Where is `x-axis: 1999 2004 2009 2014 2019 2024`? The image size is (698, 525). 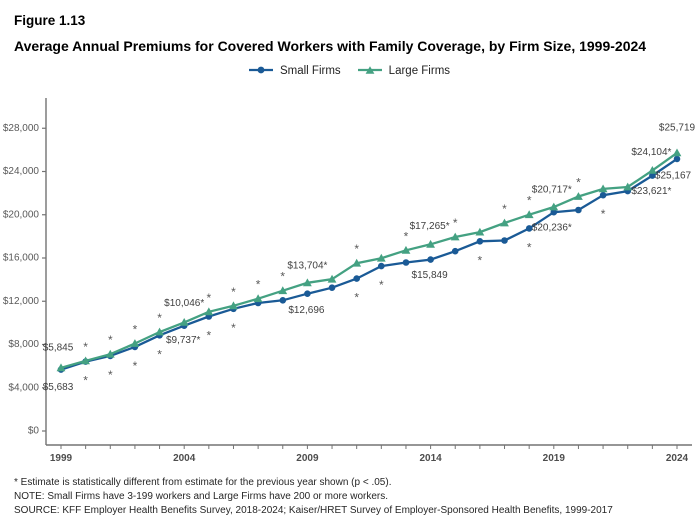
x-axis: 1999 2004 2009 2014 2019 2024 is located at coordinates (369, 454).